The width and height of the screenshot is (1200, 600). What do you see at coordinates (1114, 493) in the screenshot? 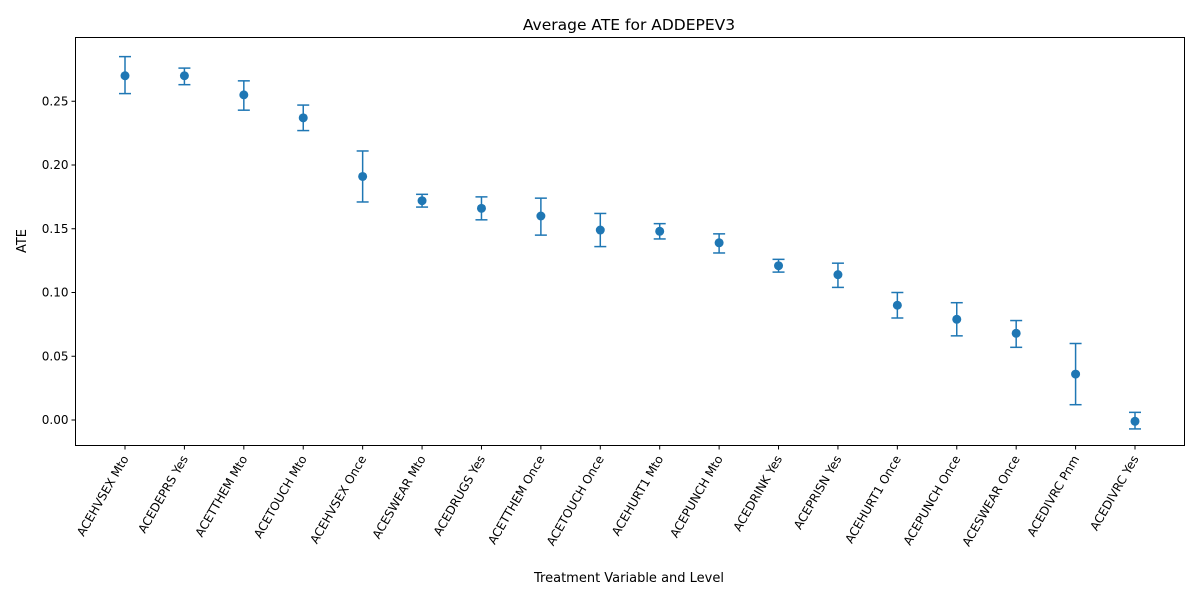
I see `x-tick-label: ACEDIVRC Yes` at bounding box center [1114, 493].